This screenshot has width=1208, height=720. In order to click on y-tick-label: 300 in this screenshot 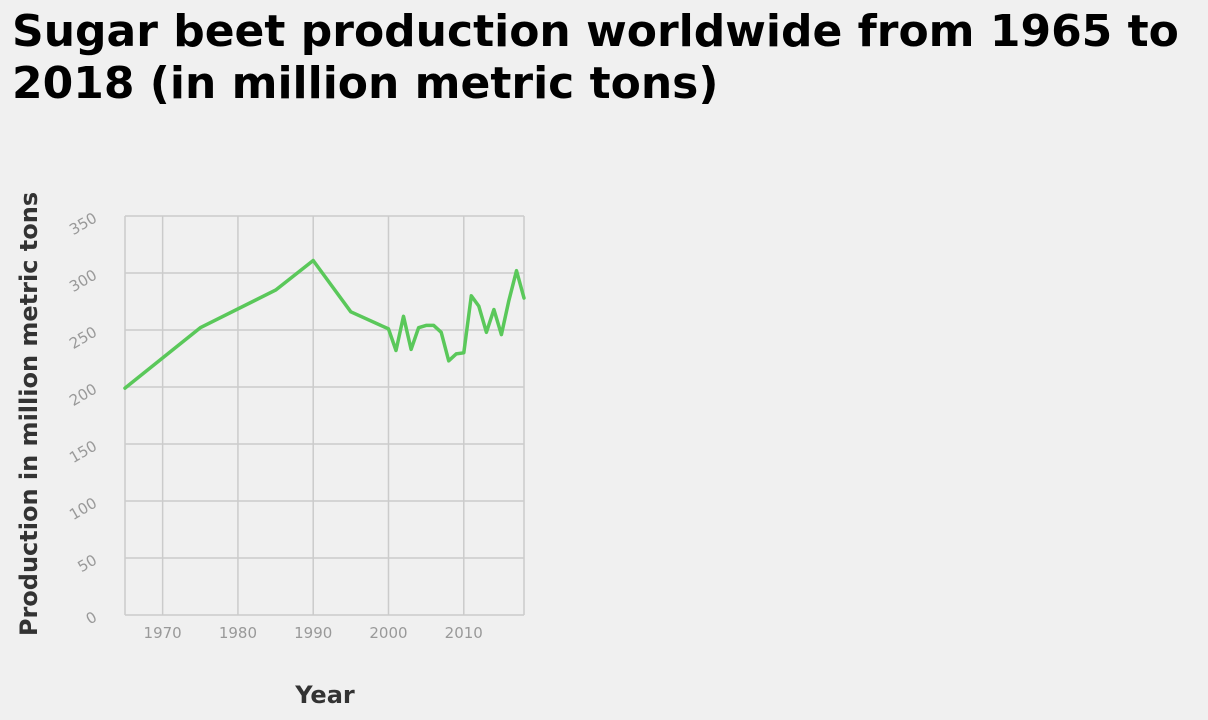, I will do `click(83, 281)`.